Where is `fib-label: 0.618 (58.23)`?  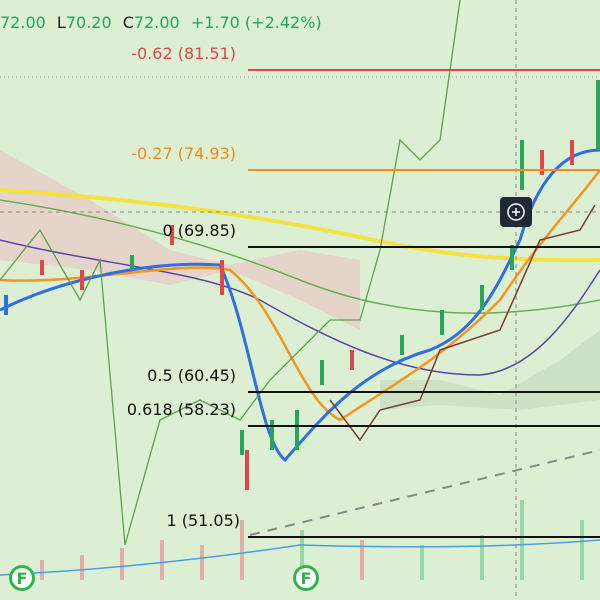
fib-label: 0.618 (58.23) is located at coordinates (181, 409).